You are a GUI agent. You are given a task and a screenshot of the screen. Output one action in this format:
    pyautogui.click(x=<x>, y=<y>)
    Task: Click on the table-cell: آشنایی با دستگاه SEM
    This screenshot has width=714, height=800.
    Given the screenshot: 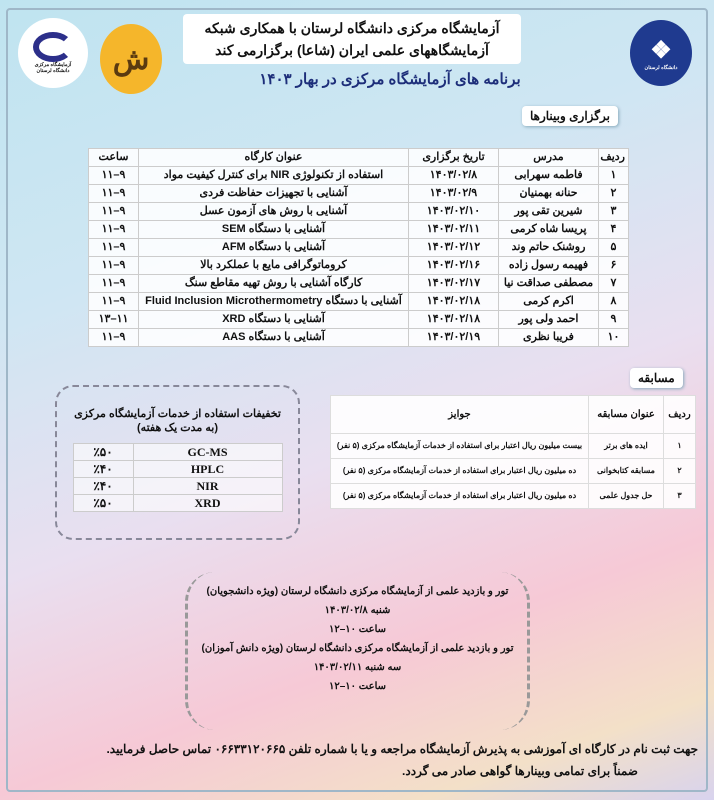 What is the action you would take?
    pyautogui.click(x=273, y=229)
    